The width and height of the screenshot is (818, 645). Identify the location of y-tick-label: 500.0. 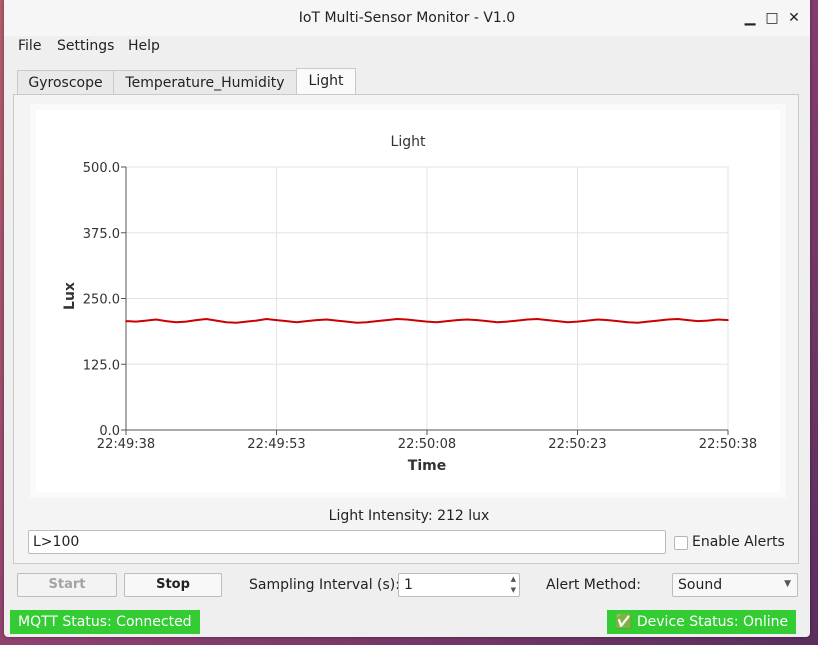
(101, 168).